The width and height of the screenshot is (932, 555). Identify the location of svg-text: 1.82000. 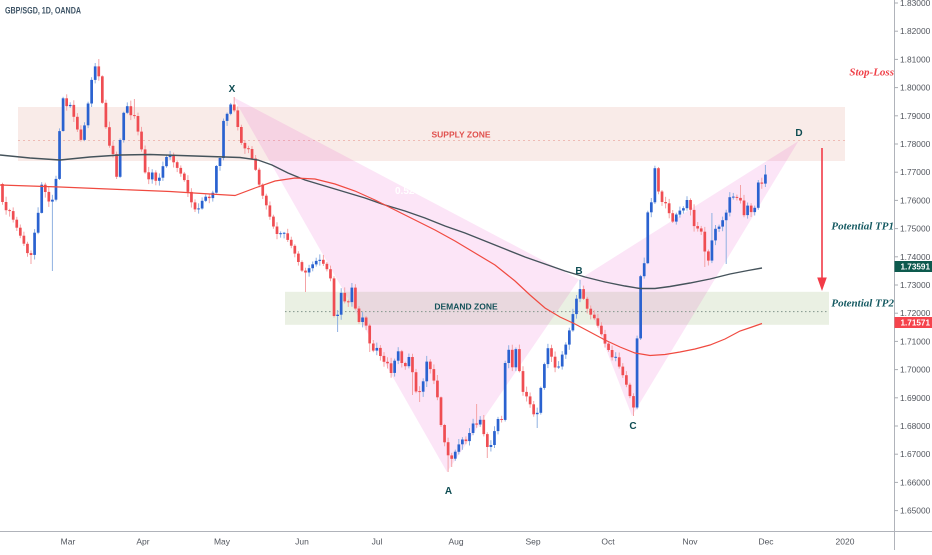
(915, 31).